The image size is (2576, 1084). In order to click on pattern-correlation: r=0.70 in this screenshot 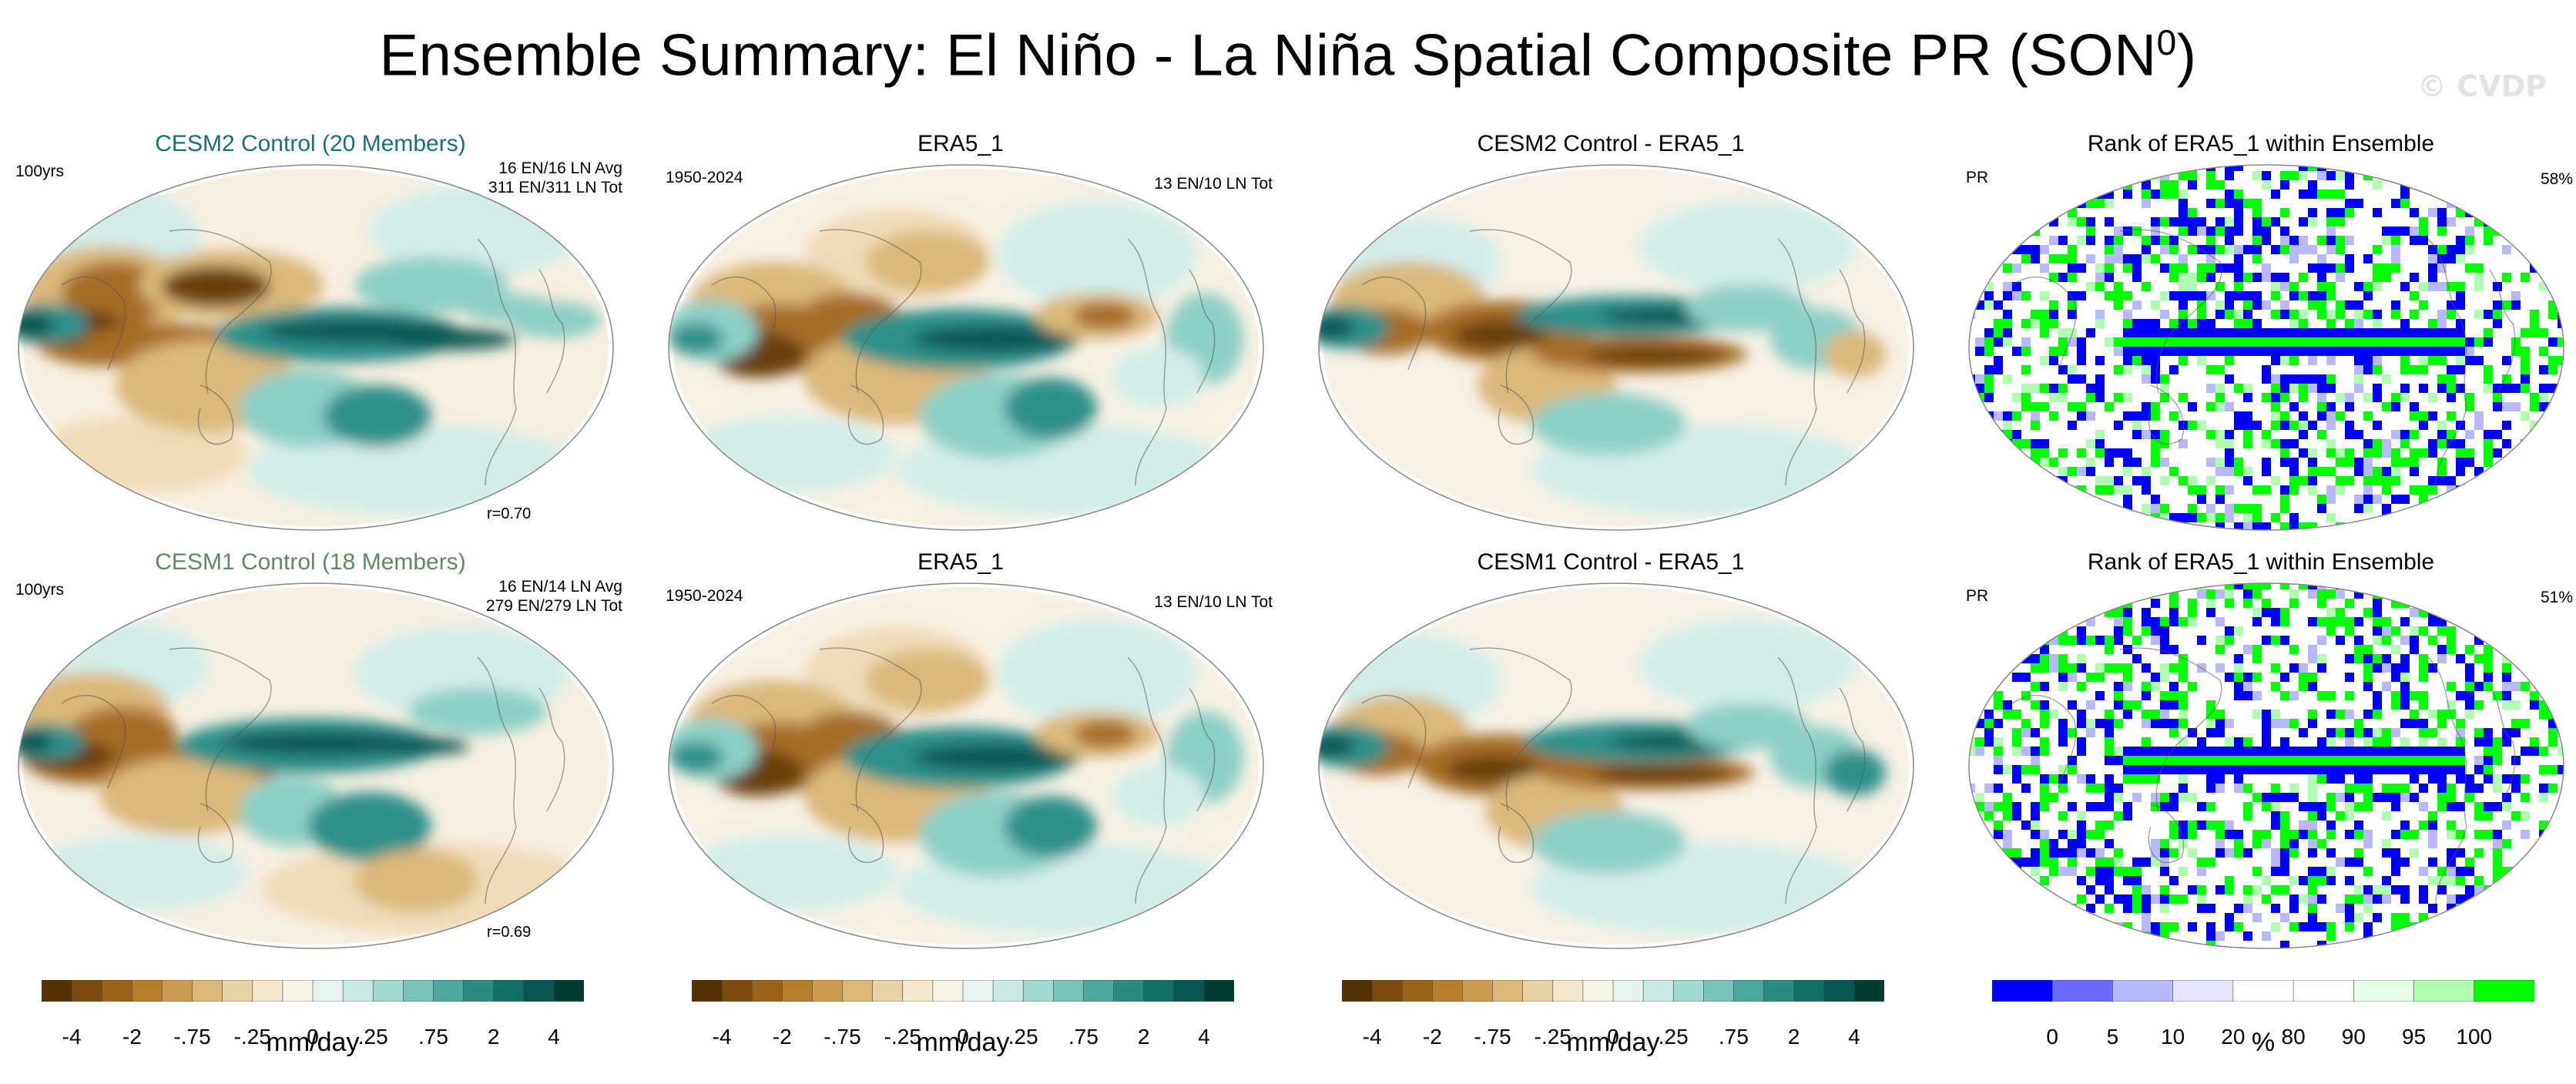, I will do `click(509, 513)`.